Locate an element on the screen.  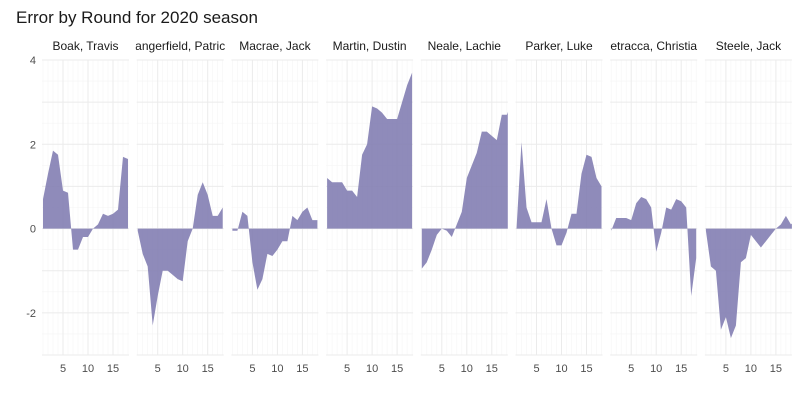
facet-strip-label: etracca, Christia is located at coordinates (653, 46).